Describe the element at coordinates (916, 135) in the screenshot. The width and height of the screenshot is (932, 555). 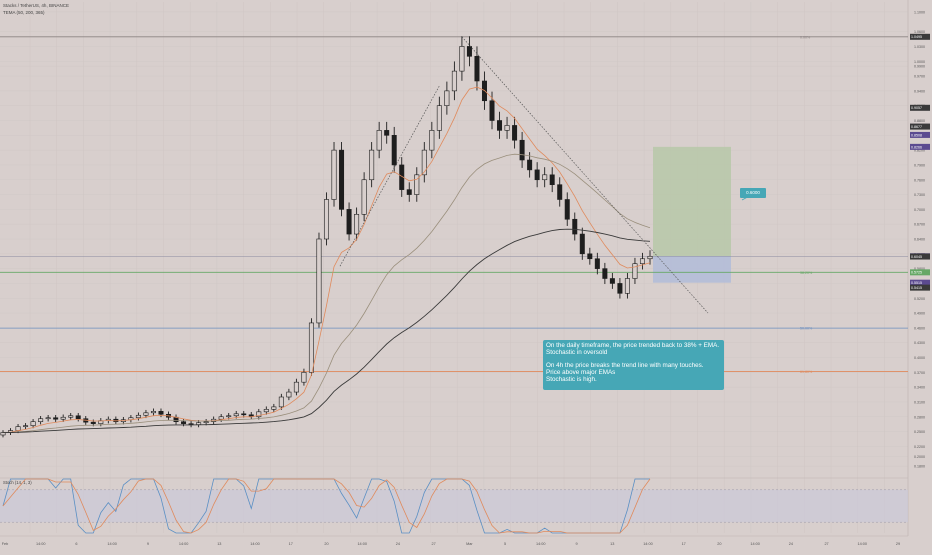
I see `price-tag-label: 0.8508` at that location.